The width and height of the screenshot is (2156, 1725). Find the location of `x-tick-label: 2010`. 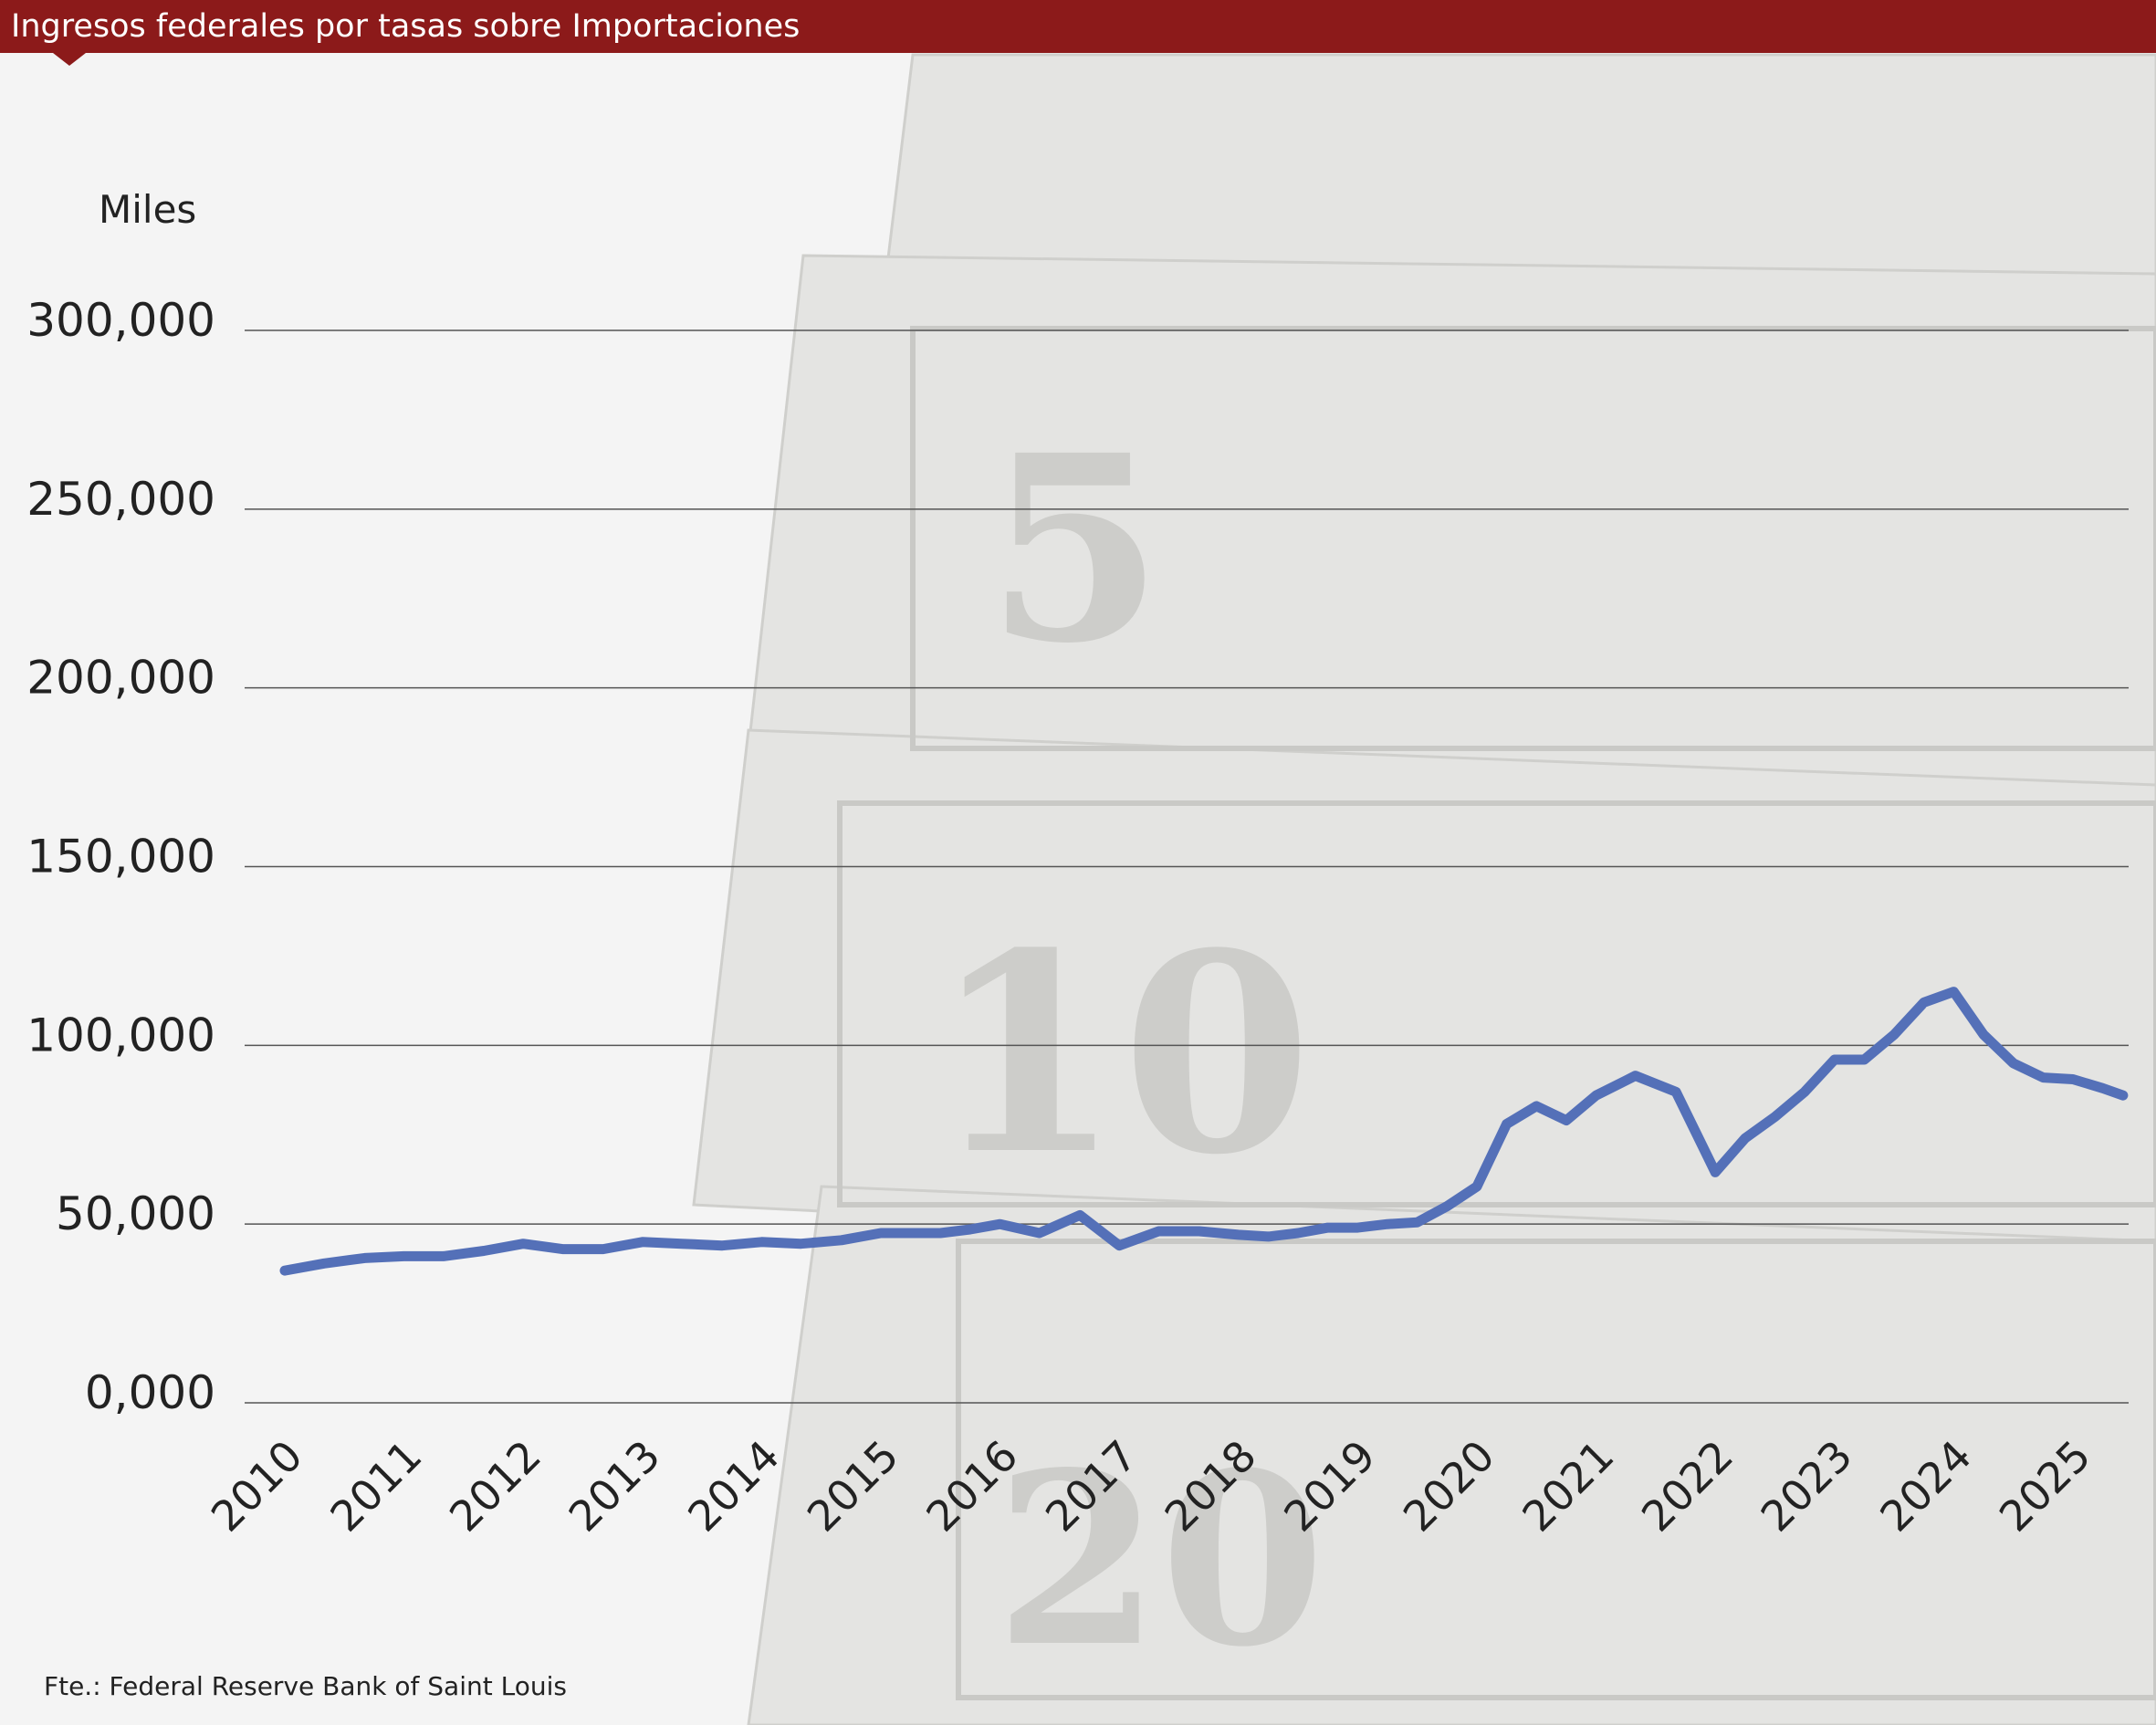

x-tick-label: 2010 is located at coordinates (257, 1486).